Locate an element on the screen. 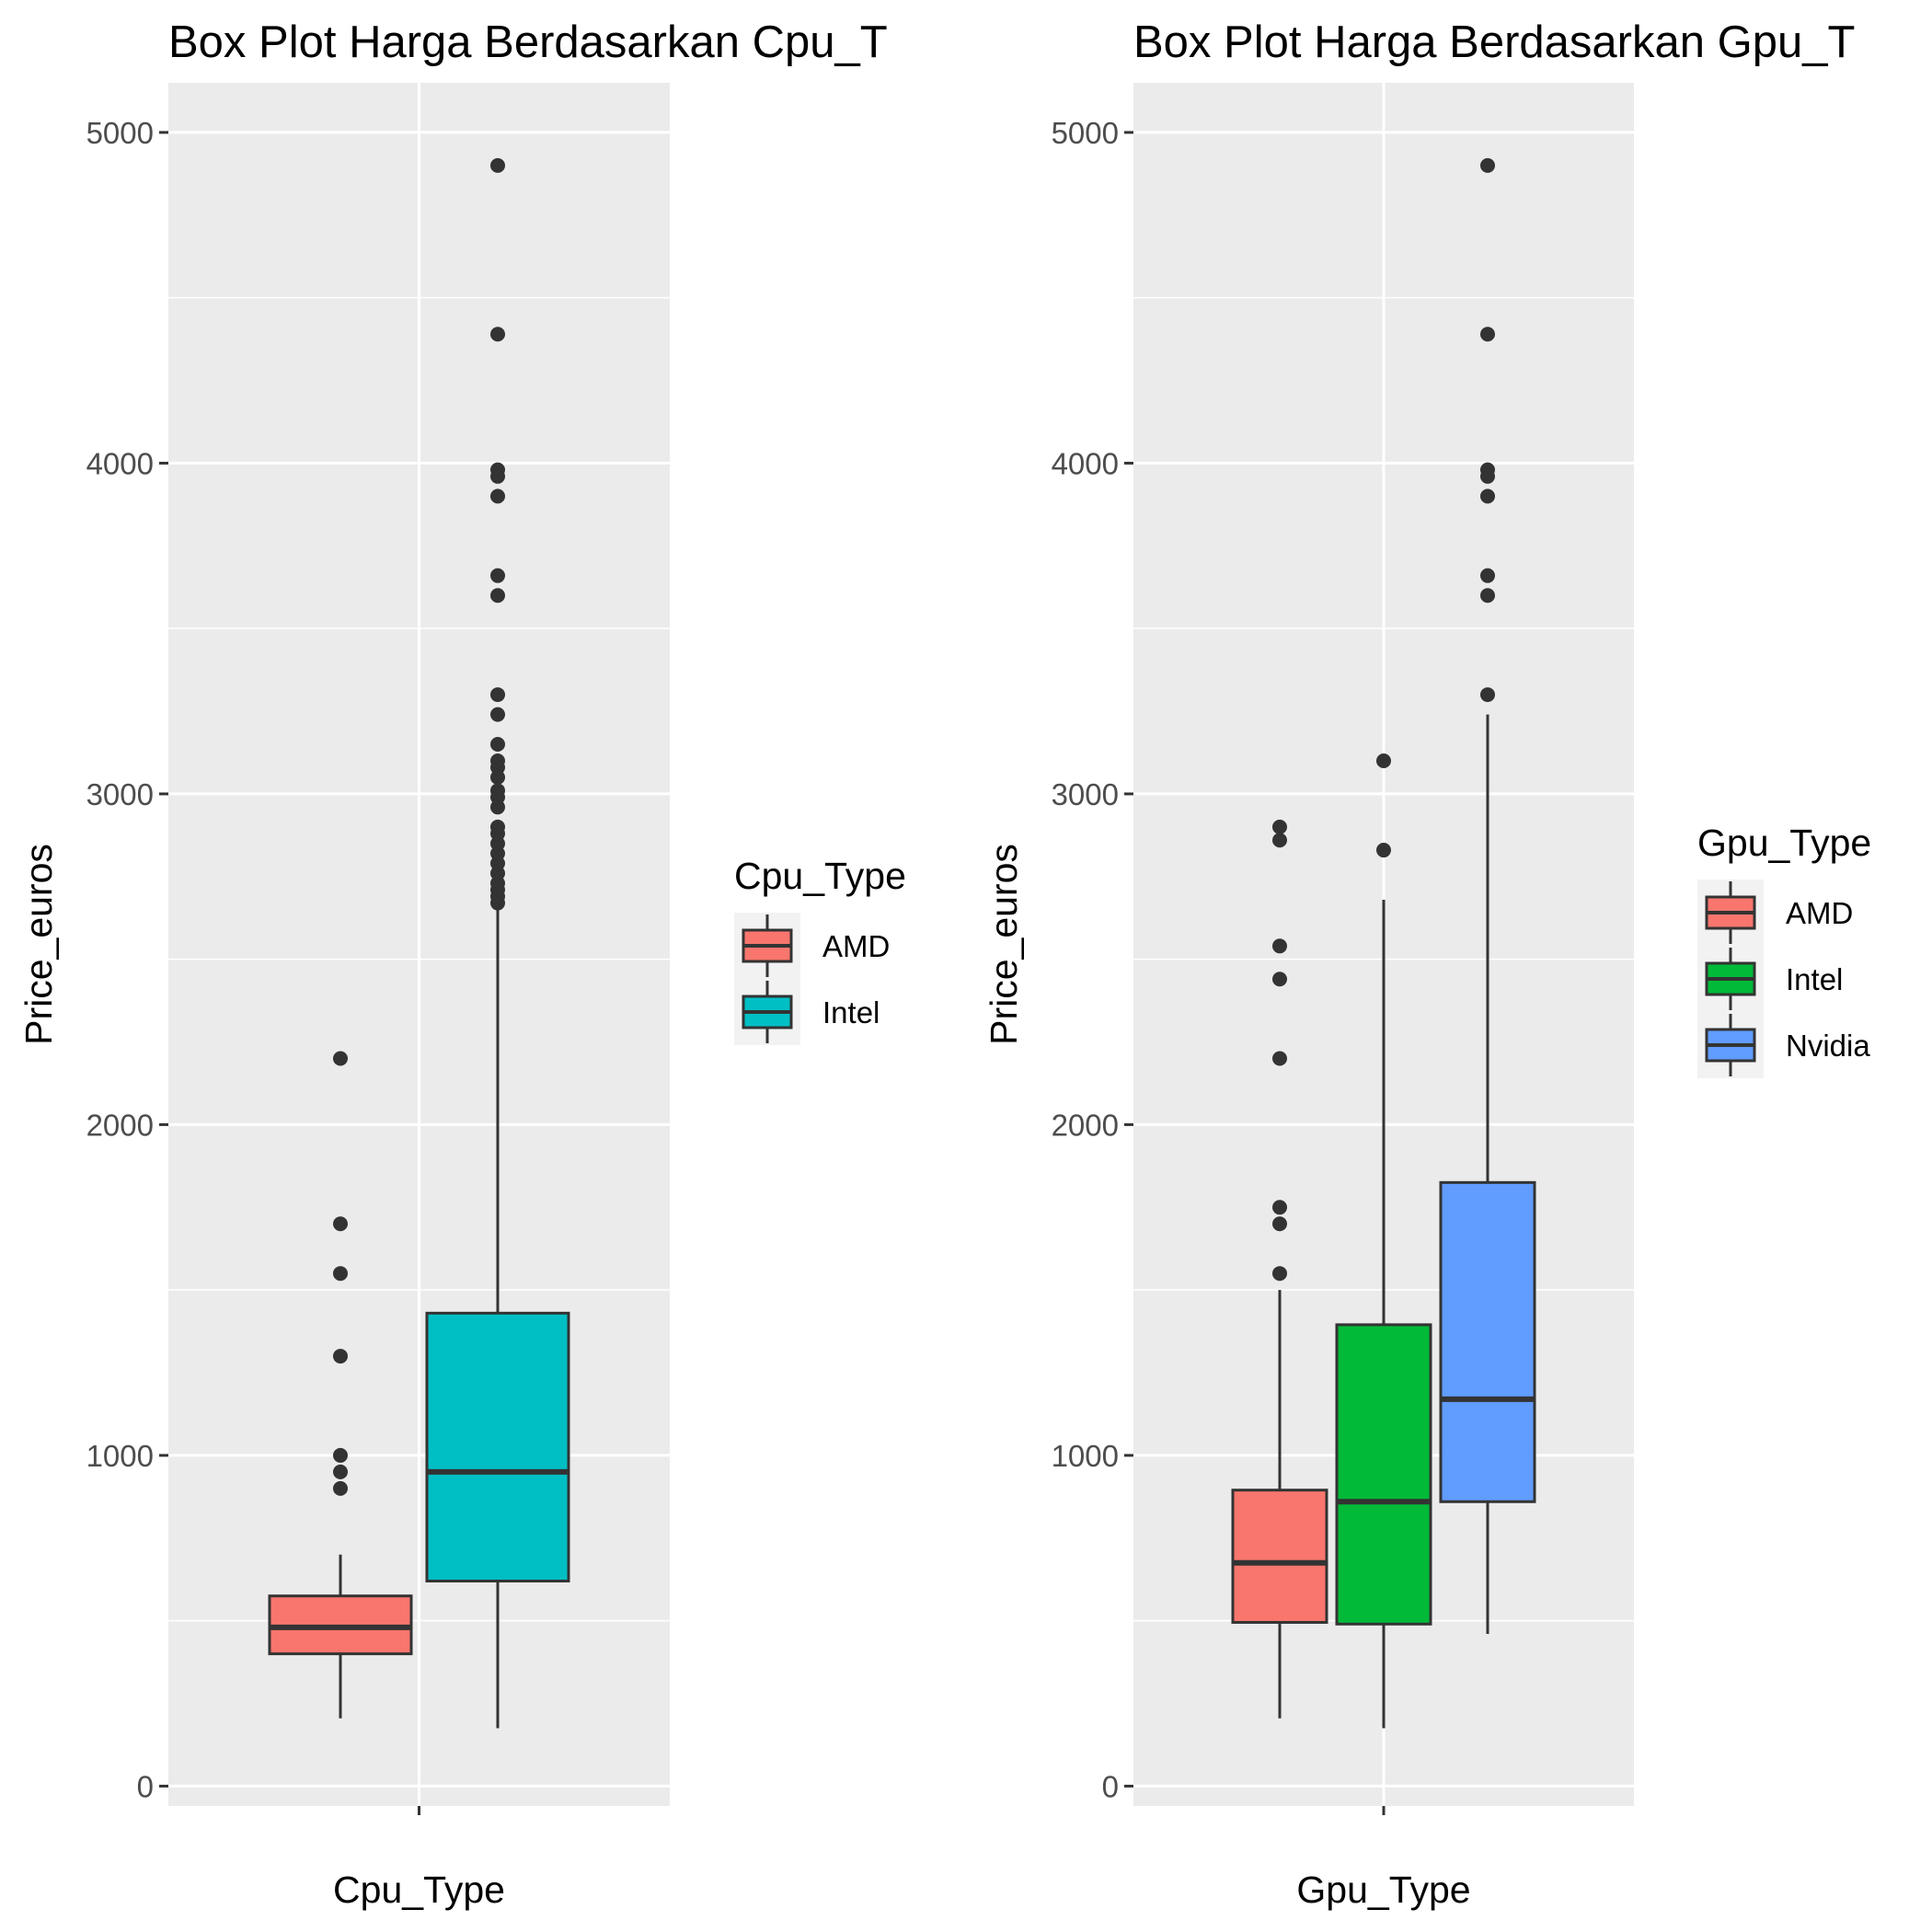 This screenshot has height=1932, width=1932. legend-title: Gpu_Type is located at coordinates (1784, 843).